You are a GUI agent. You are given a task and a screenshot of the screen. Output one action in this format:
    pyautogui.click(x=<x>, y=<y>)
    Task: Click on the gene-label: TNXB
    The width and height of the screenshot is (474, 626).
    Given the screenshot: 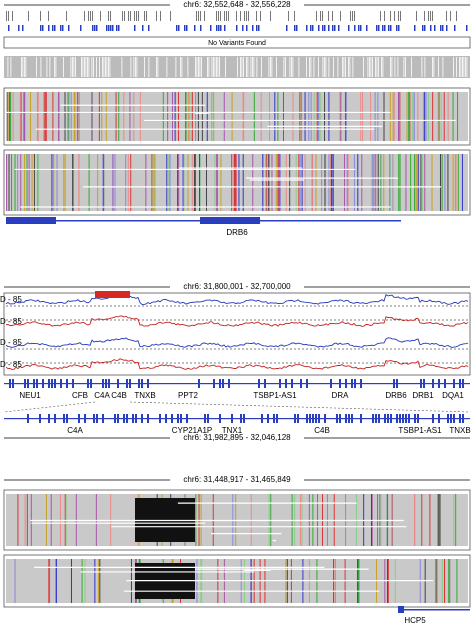 What is the action you would take?
    pyautogui.click(x=144, y=395)
    